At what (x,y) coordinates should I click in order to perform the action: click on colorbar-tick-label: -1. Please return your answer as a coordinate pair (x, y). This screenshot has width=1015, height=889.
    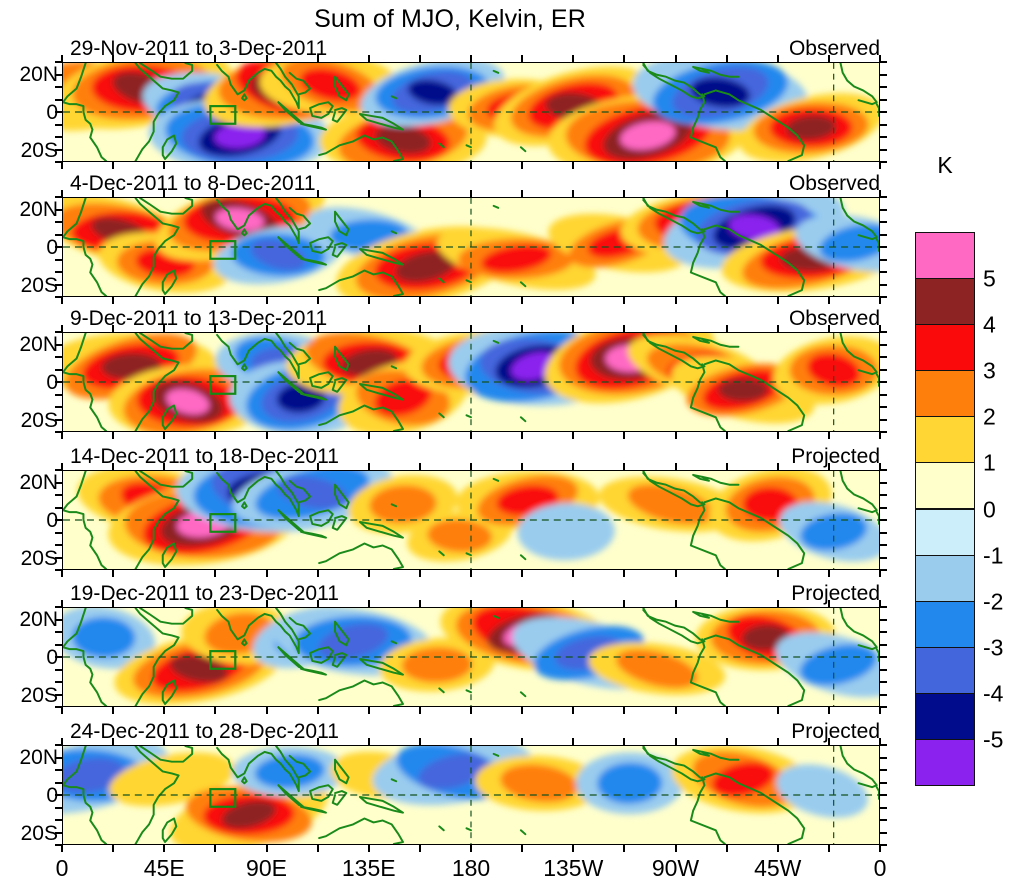
    Looking at the image, I should click on (993, 555).